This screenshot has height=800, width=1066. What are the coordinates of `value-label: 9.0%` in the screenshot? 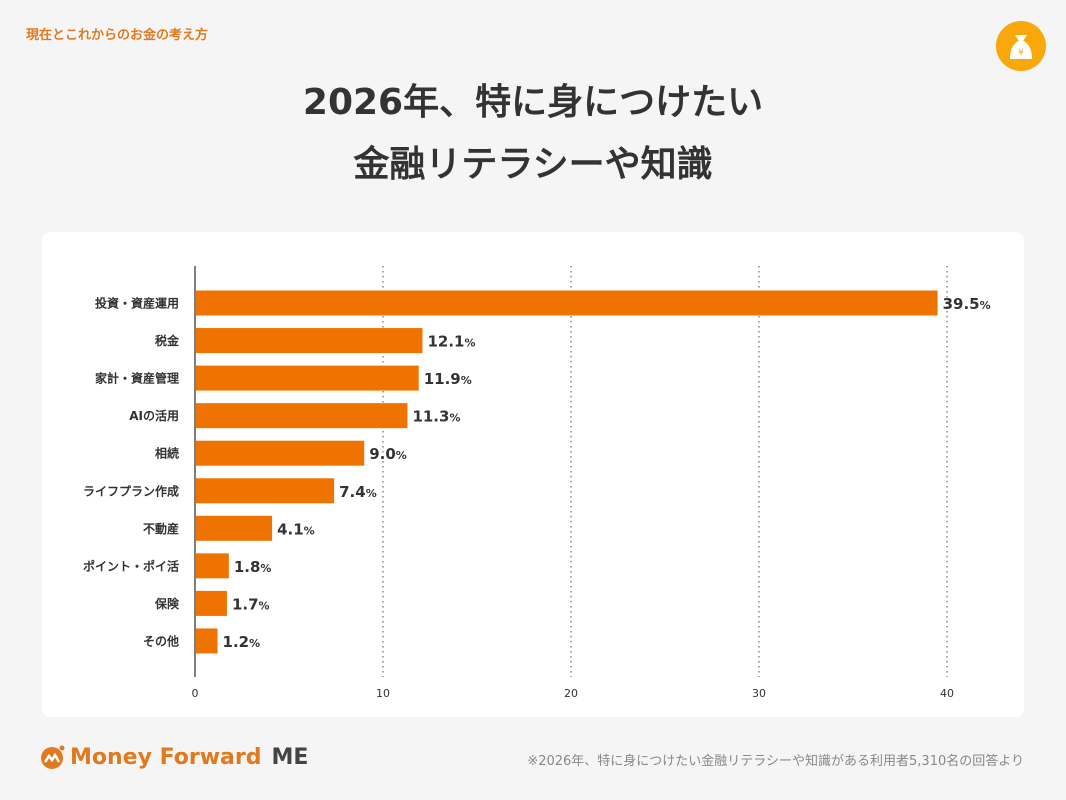 It's located at (388, 454).